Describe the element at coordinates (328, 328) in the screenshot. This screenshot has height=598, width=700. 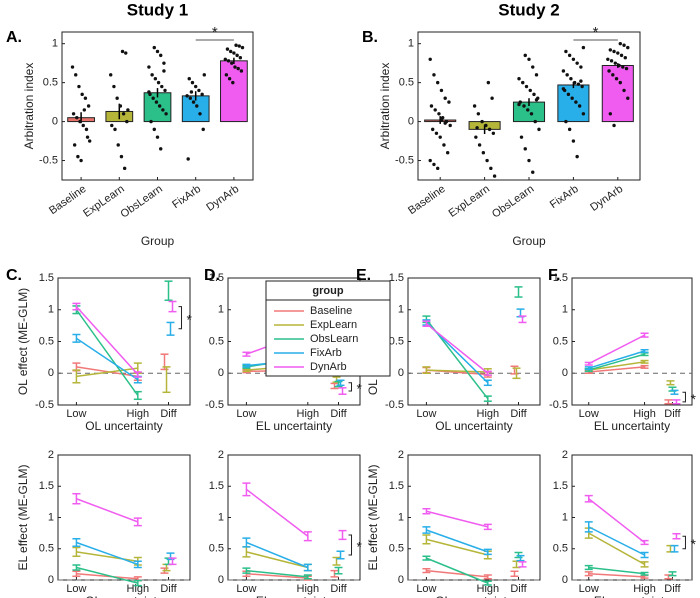
I see `legend-box` at that location.